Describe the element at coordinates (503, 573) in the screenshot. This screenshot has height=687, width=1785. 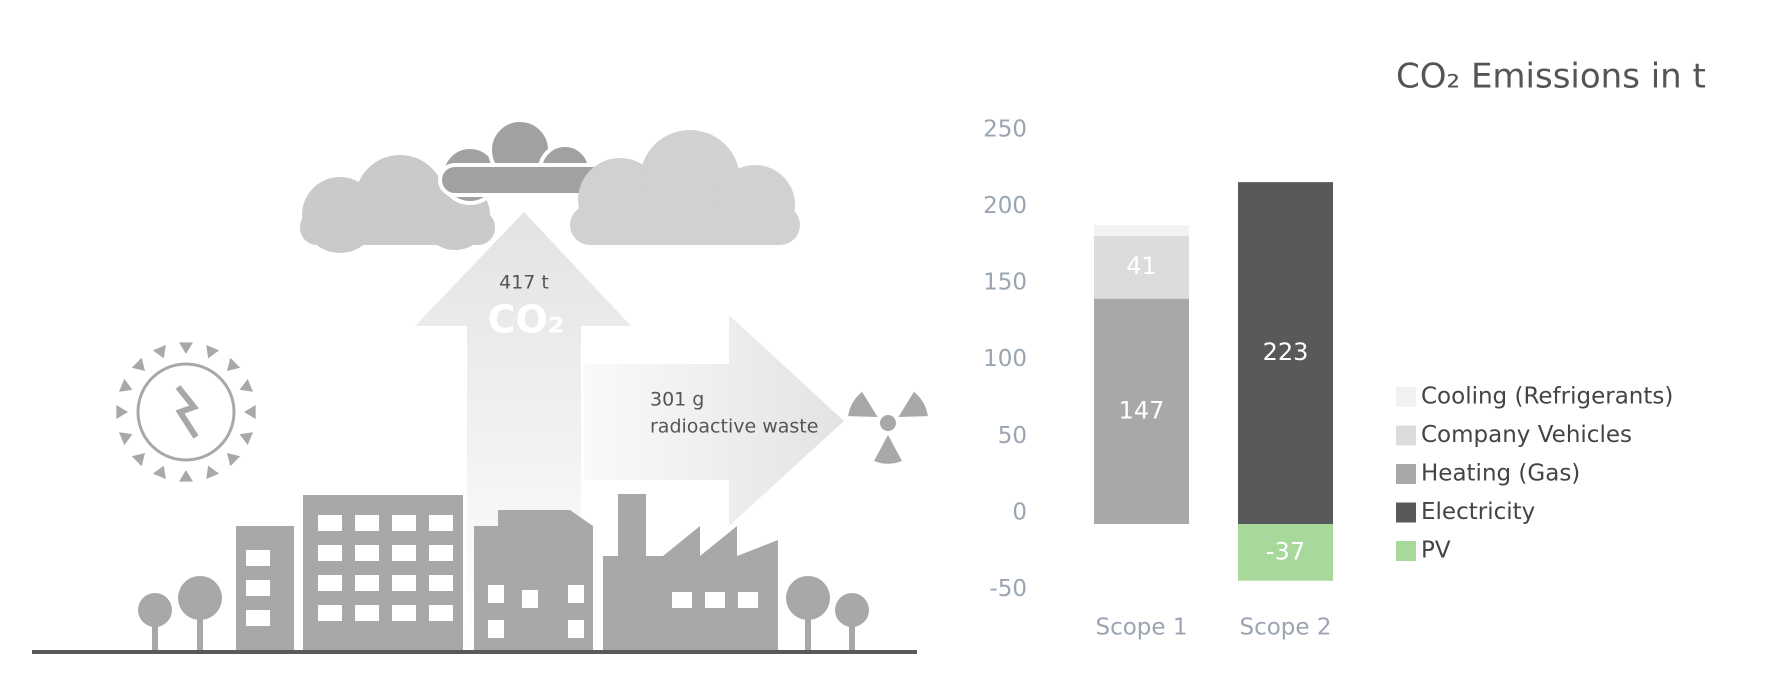
I see `buildings` at that location.